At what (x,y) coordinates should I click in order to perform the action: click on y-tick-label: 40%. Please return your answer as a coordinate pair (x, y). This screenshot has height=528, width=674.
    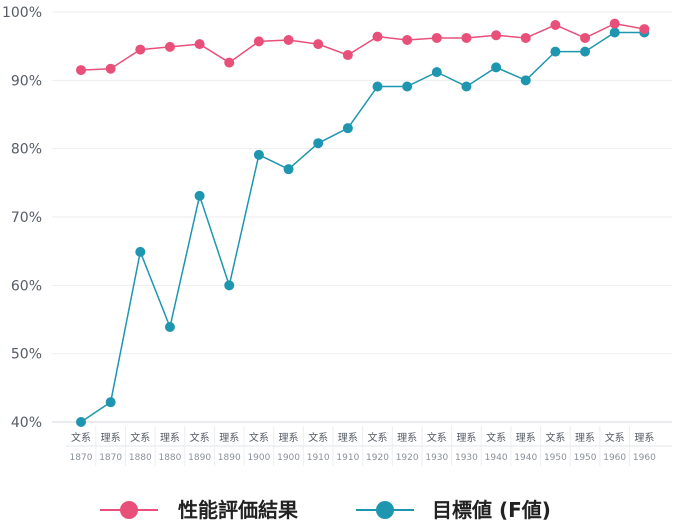
    Looking at the image, I should click on (26, 423).